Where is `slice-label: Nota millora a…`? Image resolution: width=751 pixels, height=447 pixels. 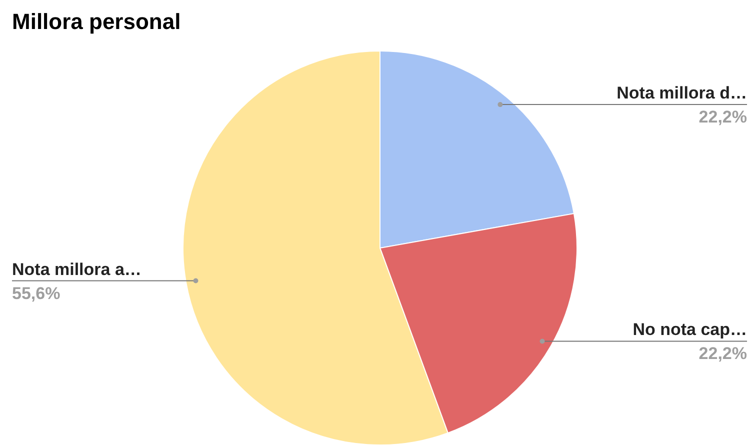 slice-label: Nota millora a… is located at coordinates (77, 269).